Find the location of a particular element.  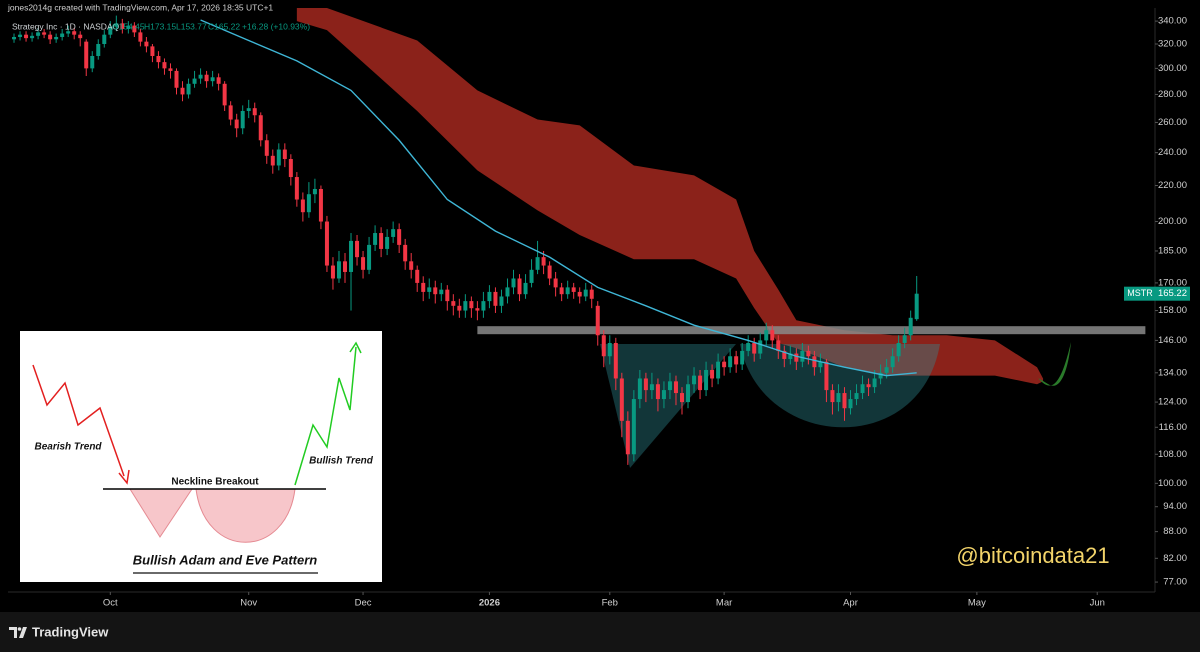

x-tick-label: May is located at coordinates (977, 603).